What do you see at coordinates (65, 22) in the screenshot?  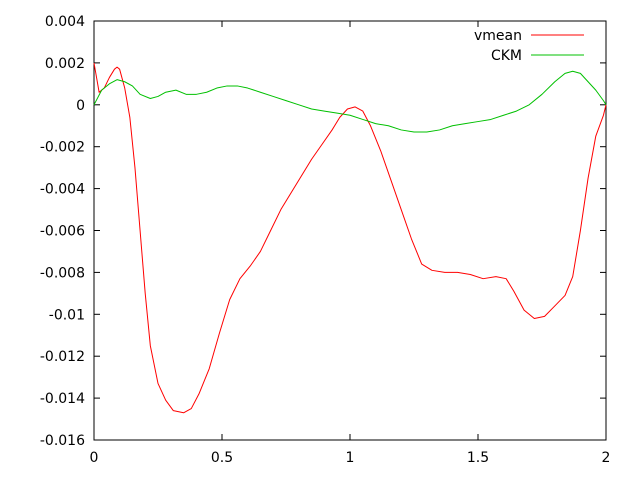 I see `y-tick-label: 0.004` at bounding box center [65, 22].